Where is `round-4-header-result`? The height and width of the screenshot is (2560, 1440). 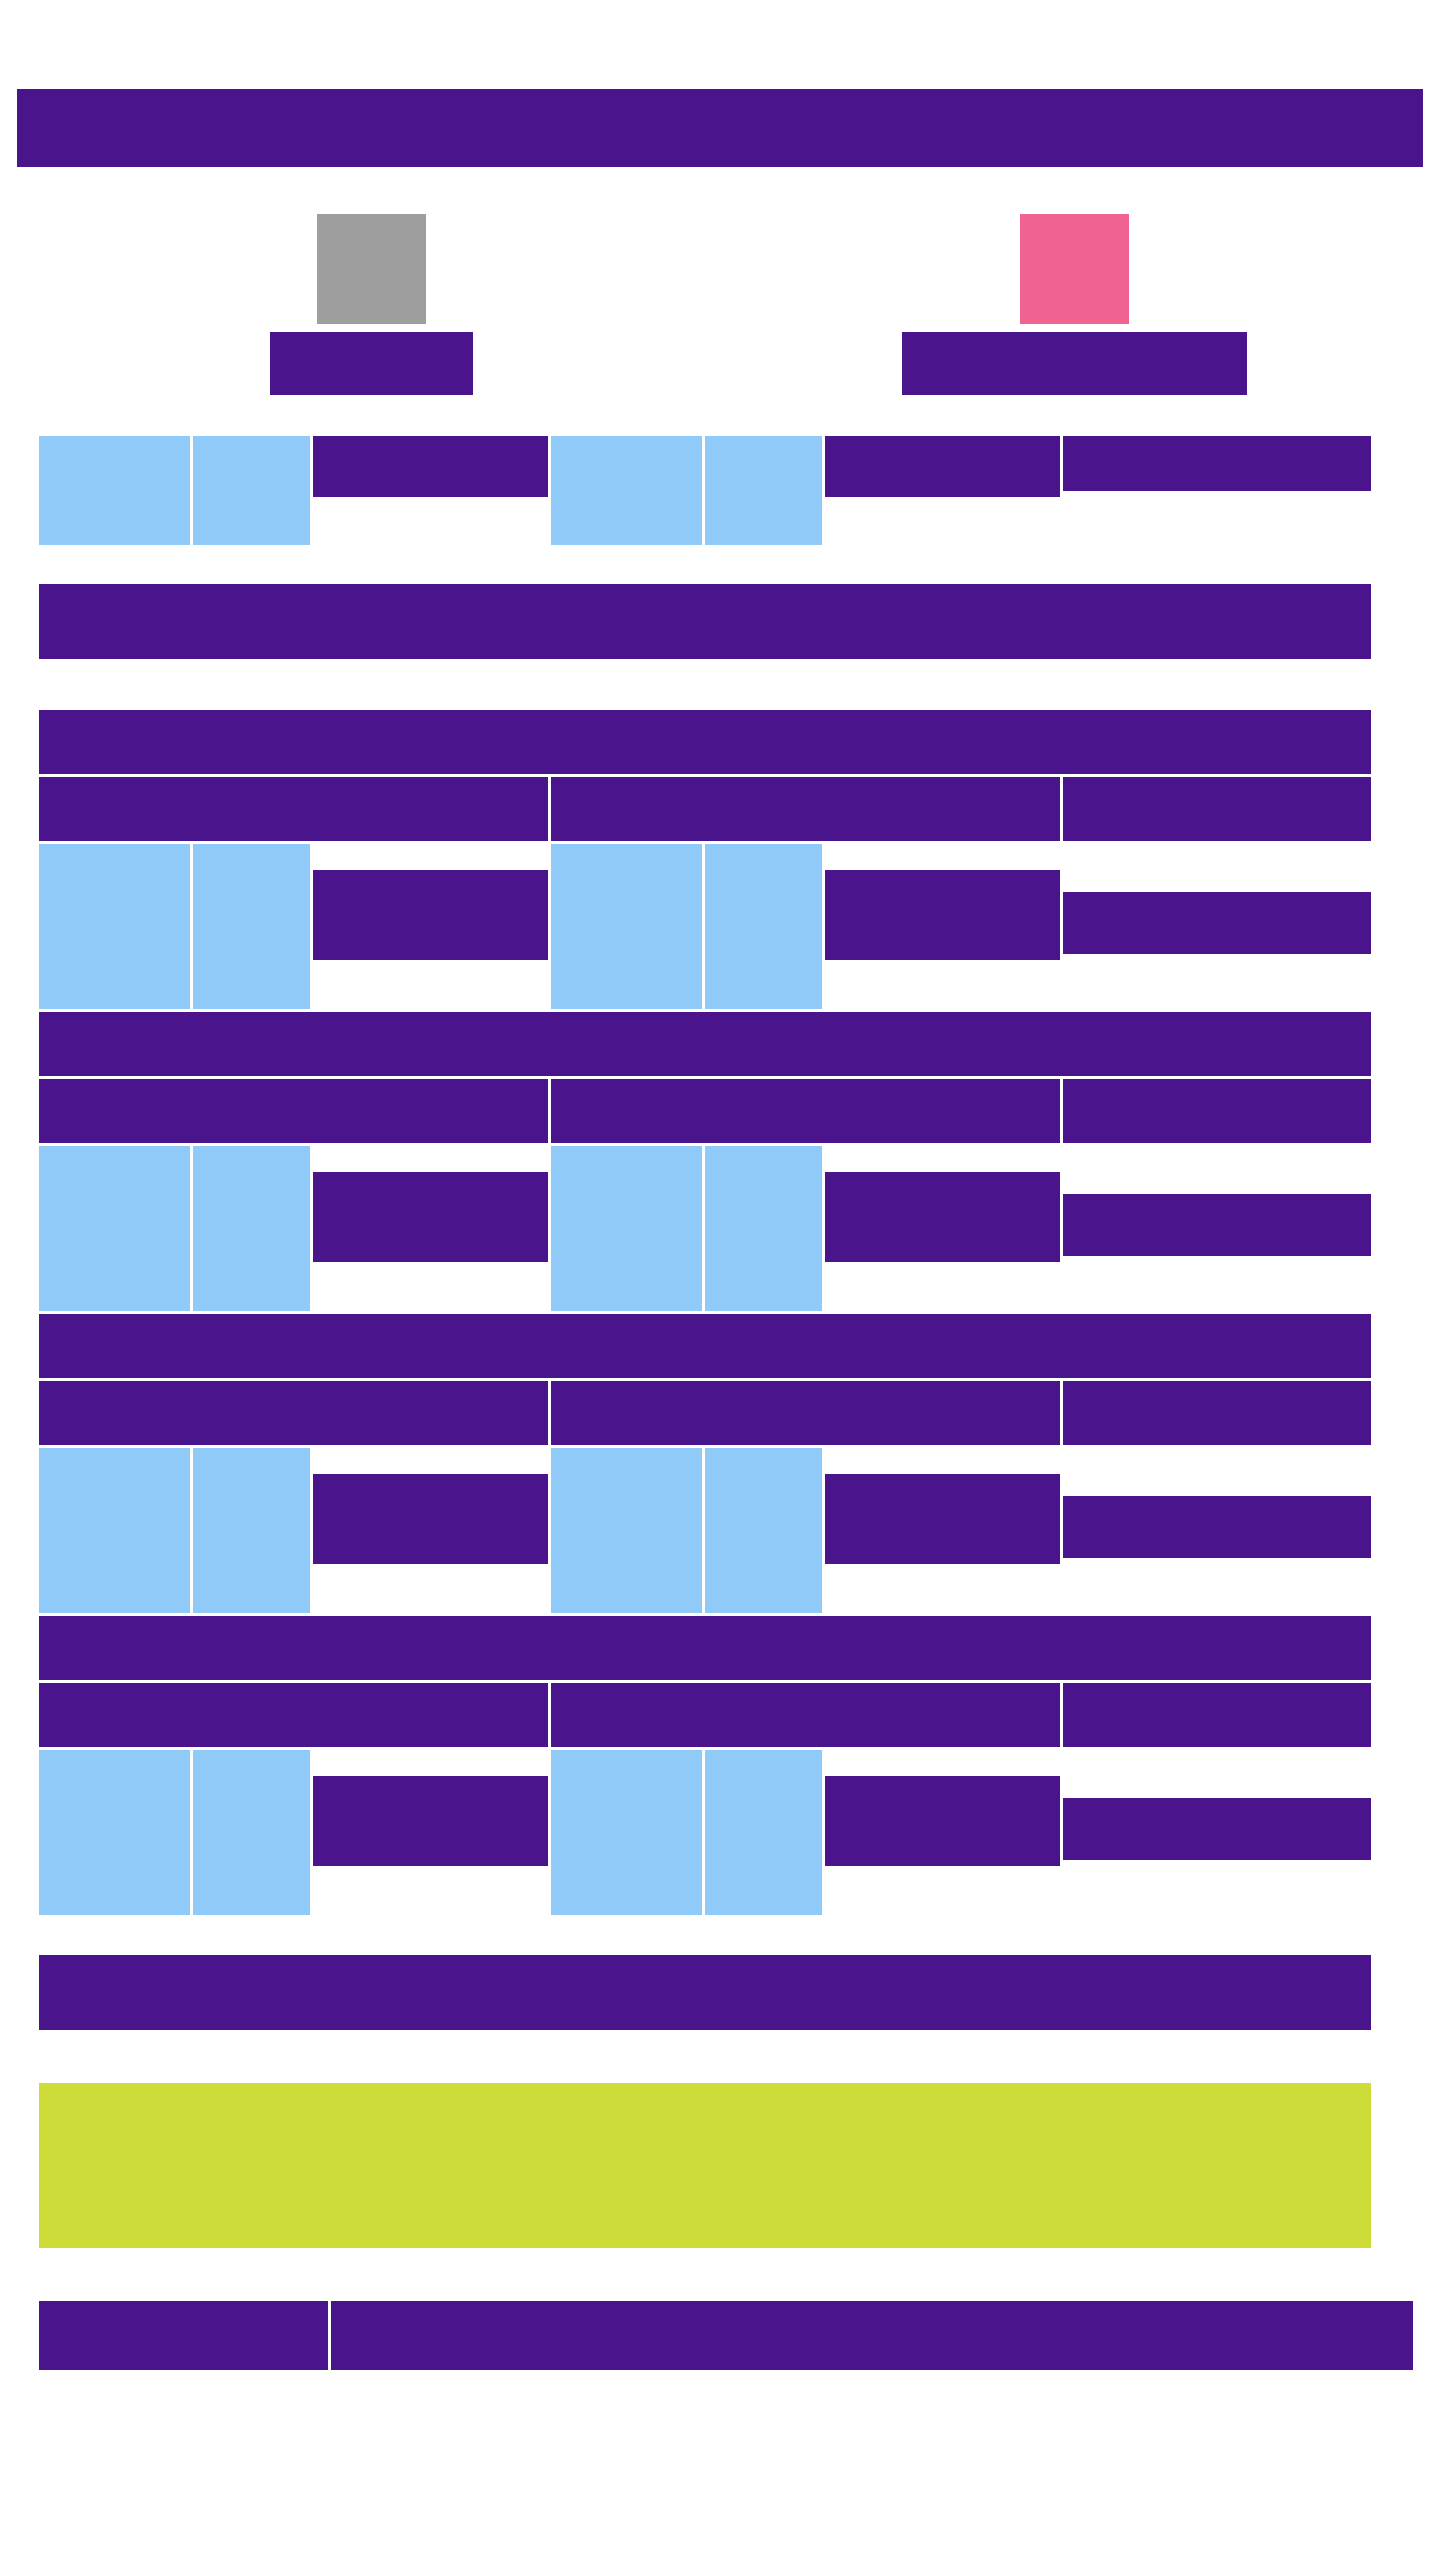
round-4-header-result is located at coordinates (1217, 1715).